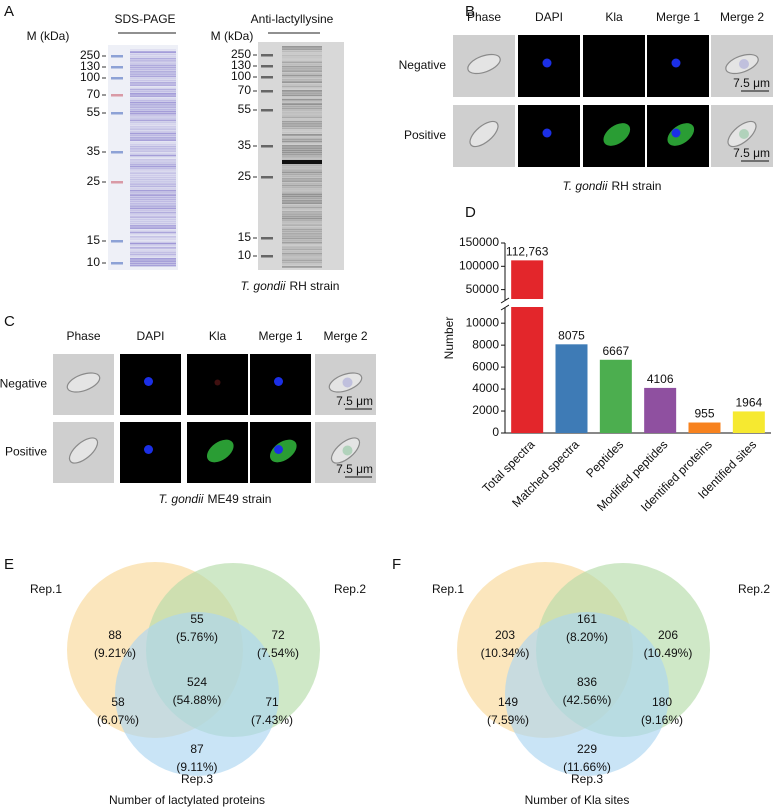 The height and width of the screenshot is (811, 781). What do you see at coordinates (660, 379) in the screenshot?
I see `value-label: 4106` at bounding box center [660, 379].